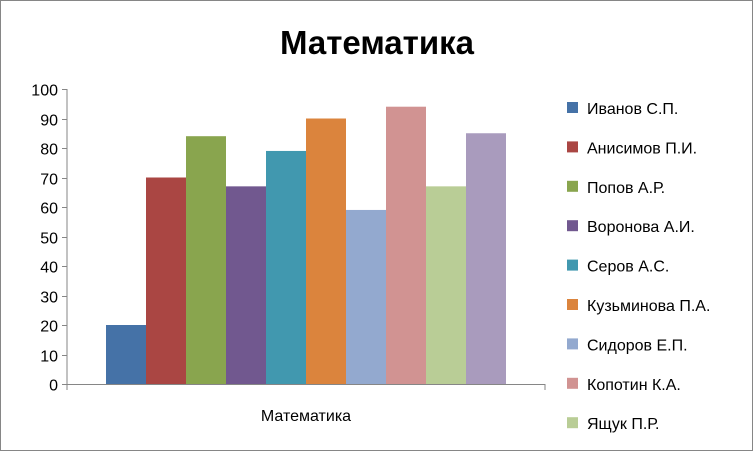 The width and height of the screenshot is (753, 455). Describe the element at coordinates (641, 227) in the screenshot. I see `legend-label-4: Воронова А.И.` at that location.